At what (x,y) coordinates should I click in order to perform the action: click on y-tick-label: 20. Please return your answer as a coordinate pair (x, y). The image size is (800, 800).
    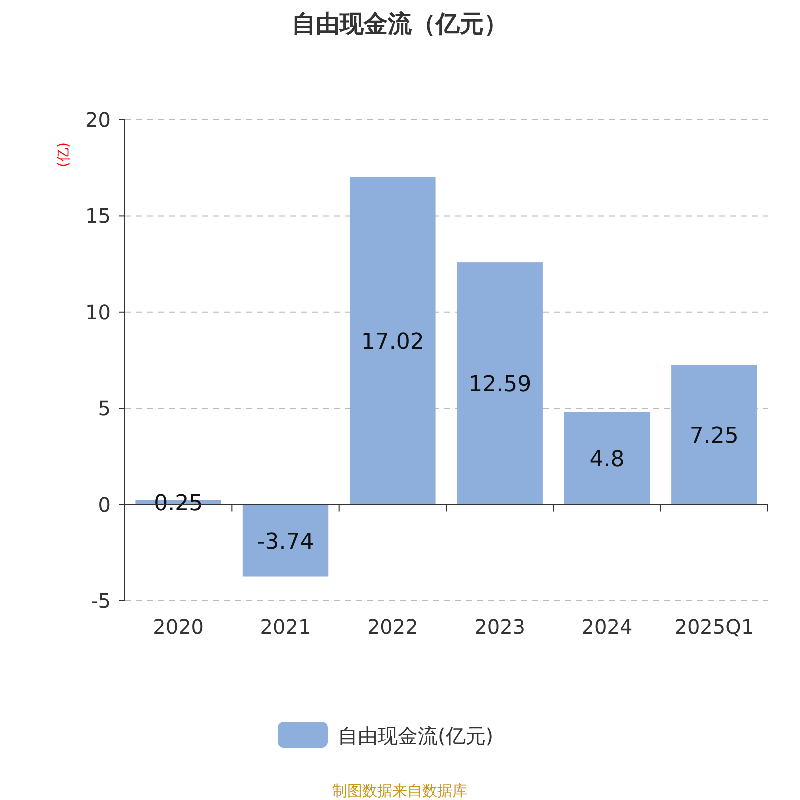
    Looking at the image, I should click on (98, 120).